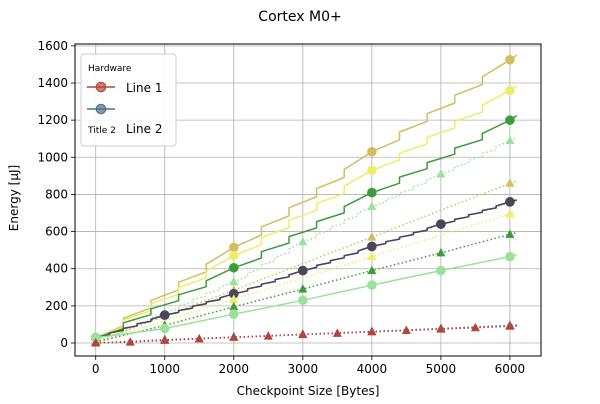 The width and height of the screenshot is (600, 404). What do you see at coordinates (64, 343) in the screenshot?
I see `y-tick-label: 0` at bounding box center [64, 343].